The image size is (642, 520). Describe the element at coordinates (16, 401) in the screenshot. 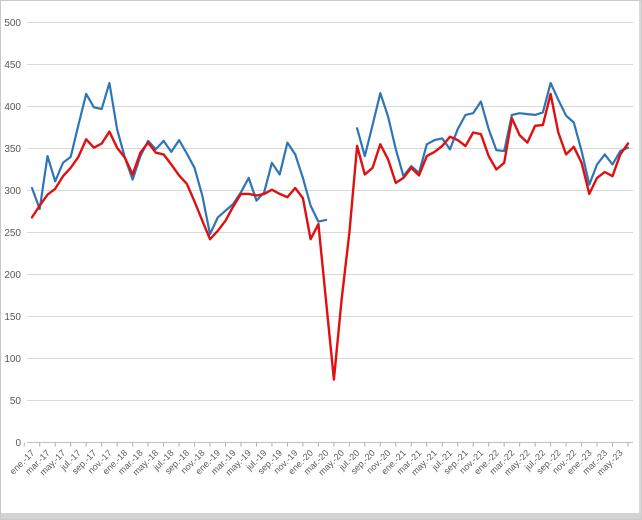

I see `y-axis-label-50: 50` at that location.